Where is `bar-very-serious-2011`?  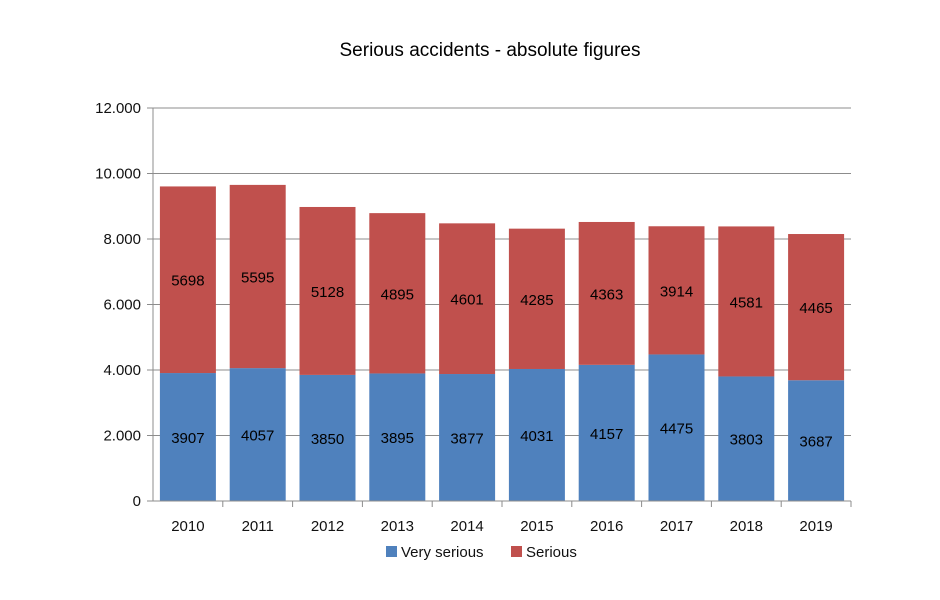 bar-very-serious-2011 is located at coordinates (257, 434).